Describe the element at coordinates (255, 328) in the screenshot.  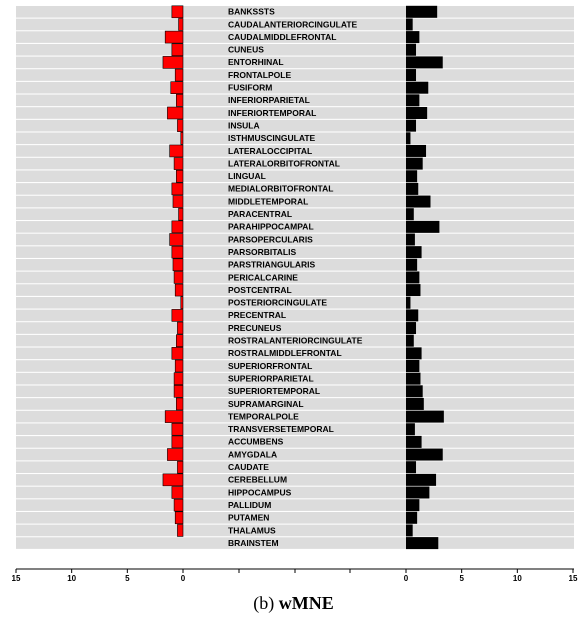
I see `category-label: PRECUNEUS` at that location.